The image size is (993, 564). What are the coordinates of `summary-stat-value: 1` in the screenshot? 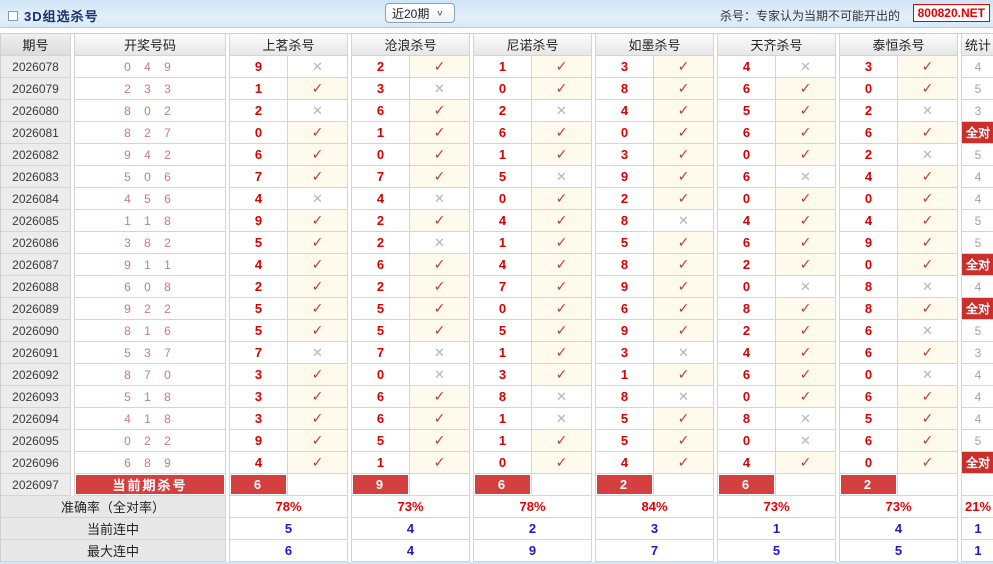 It's located at (977, 551).